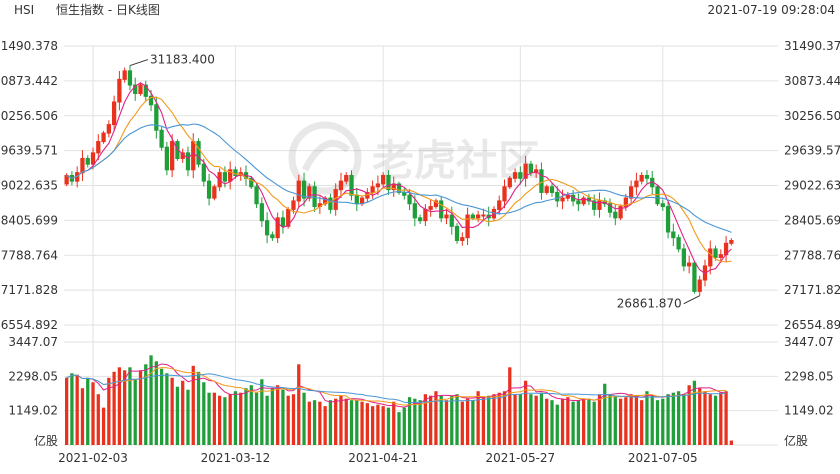 The height and width of the screenshot is (474, 840). I want to click on volume-tick-label: 1149.02, so click(809, 411).